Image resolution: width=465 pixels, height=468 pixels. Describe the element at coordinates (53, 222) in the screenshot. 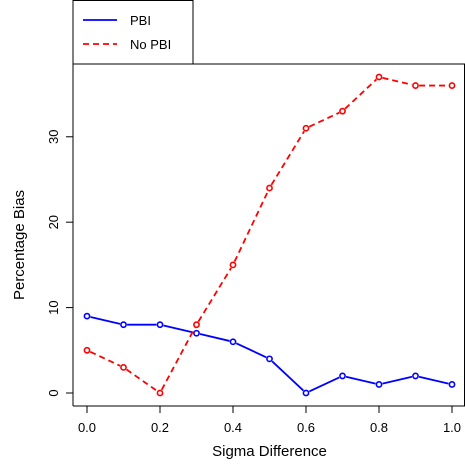

I see `y-tick-label: 20` at that location.